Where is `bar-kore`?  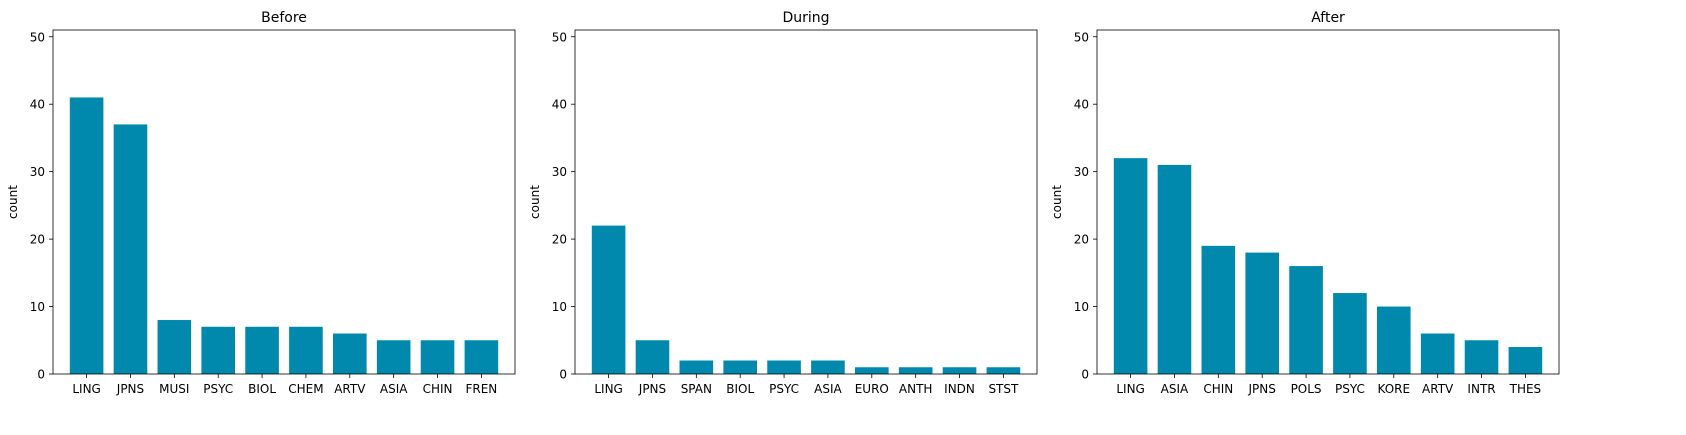
bar-kore is located at coordinates (1394, 340).